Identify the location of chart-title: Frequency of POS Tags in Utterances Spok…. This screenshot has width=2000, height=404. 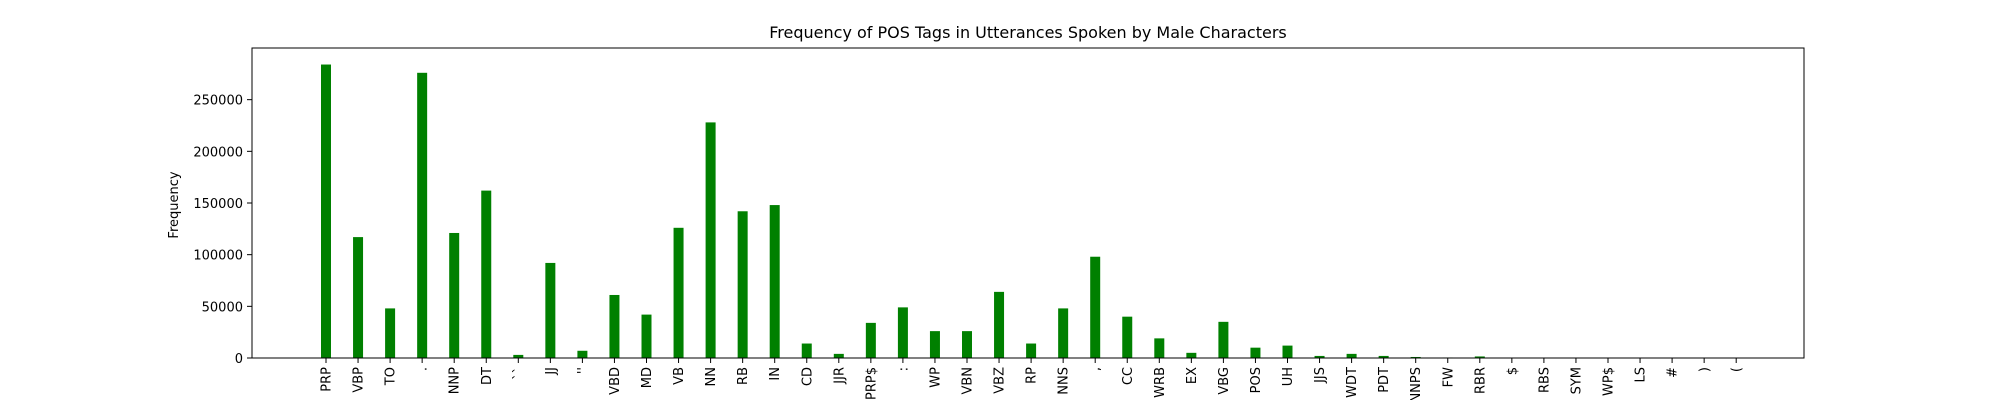
(1028, 32).